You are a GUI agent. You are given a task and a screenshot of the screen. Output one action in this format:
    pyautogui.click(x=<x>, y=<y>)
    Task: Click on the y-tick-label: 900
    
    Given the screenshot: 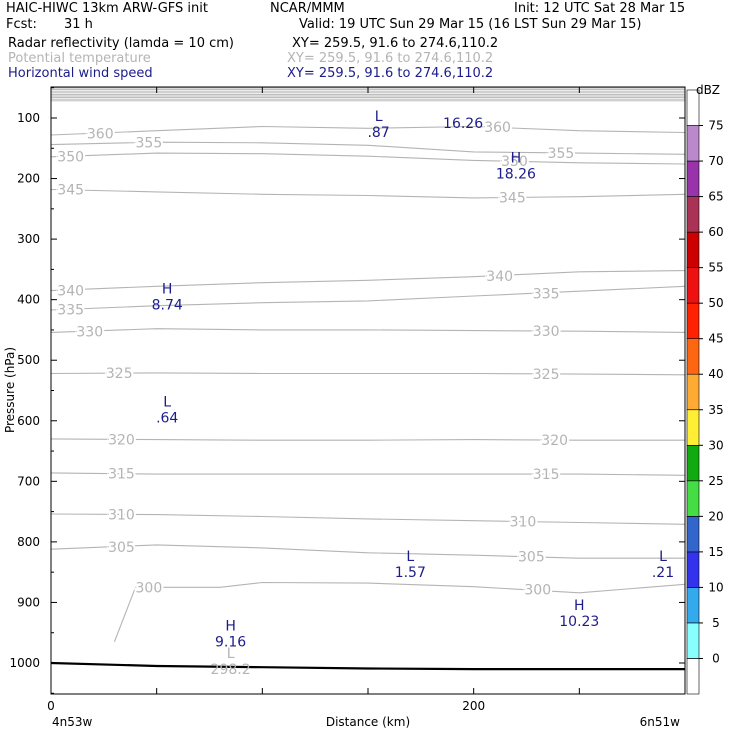 What is the action you would take?
    pyautogui.click(x=28, y=602)
    